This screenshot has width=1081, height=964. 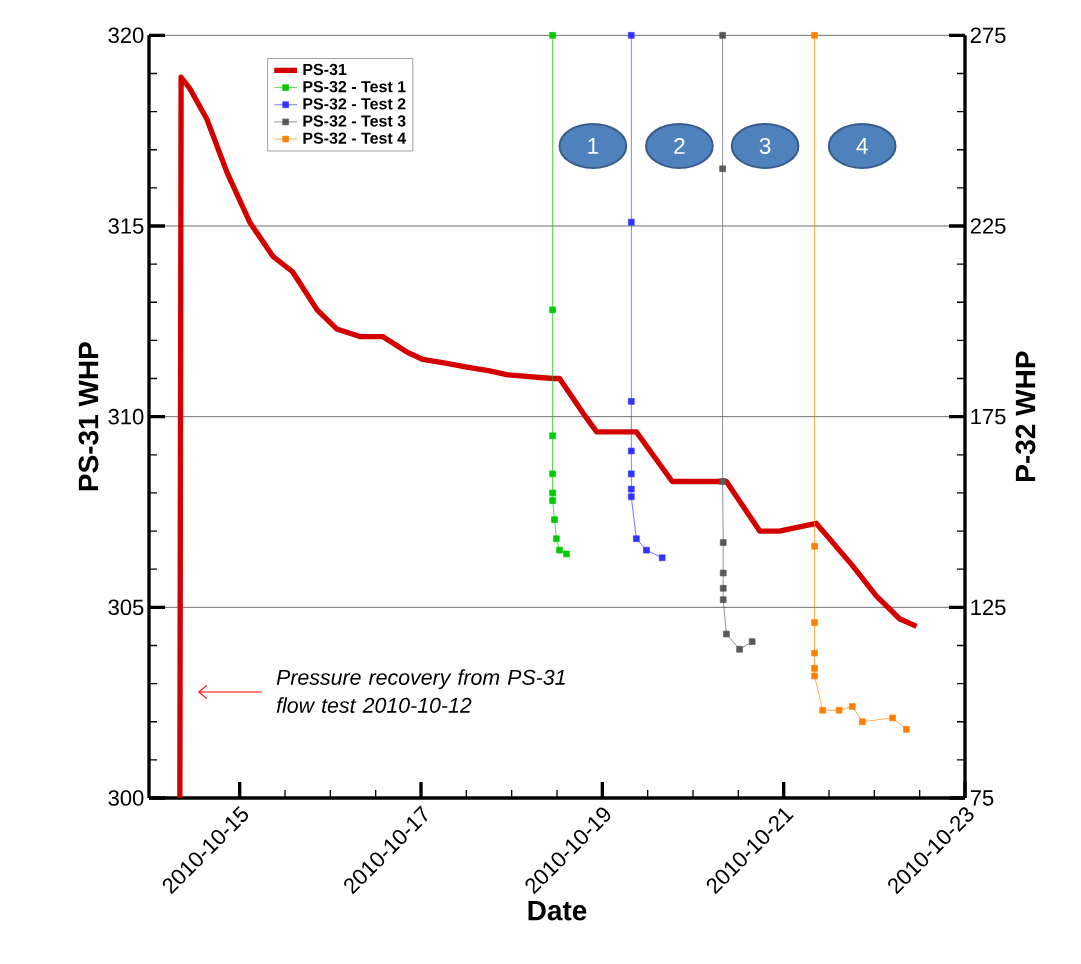 I want to click on y-tick-label: 310, so click(x=126, y=416).